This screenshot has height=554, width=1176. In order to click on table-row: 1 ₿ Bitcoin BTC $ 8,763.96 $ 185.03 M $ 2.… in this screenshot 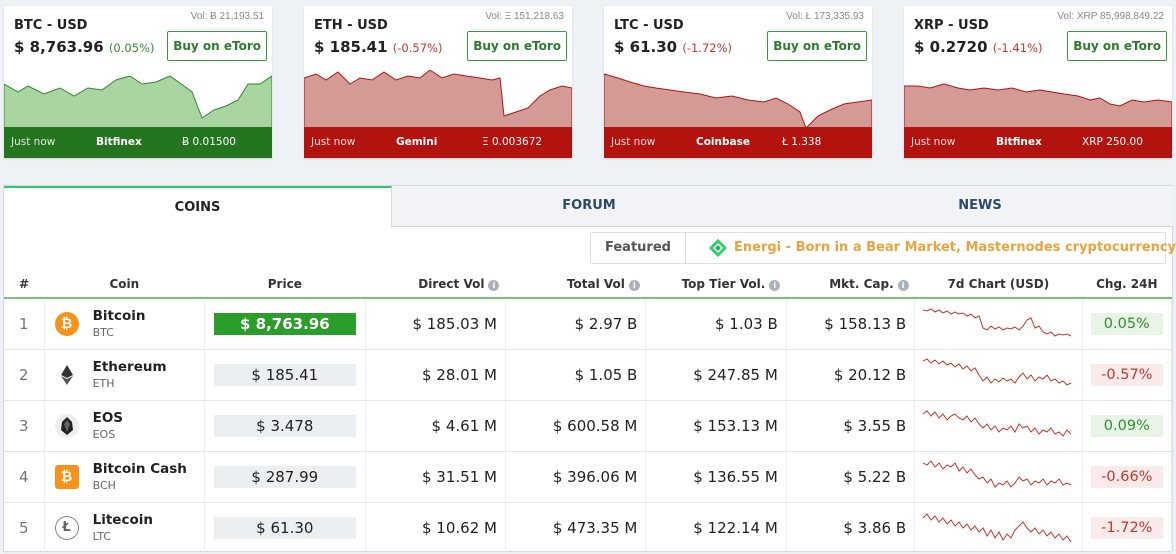, I will do `click(588, 324)`.